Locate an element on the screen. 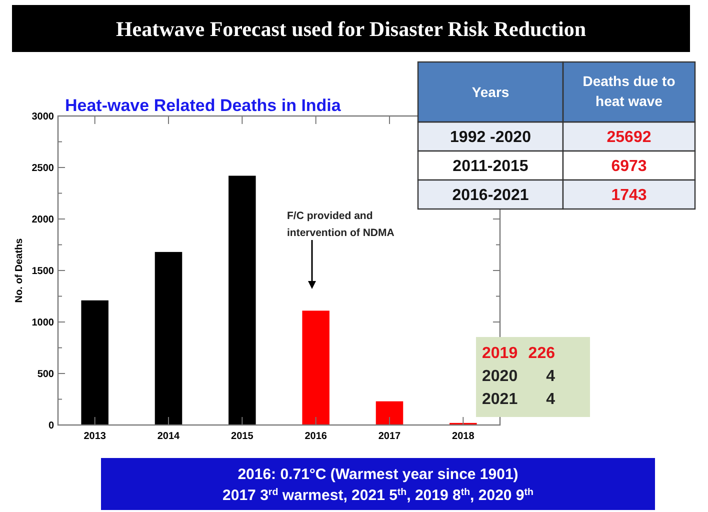 The image size is (708, 512). y-tick-label: 2500 is located at coordinates (43, 168).